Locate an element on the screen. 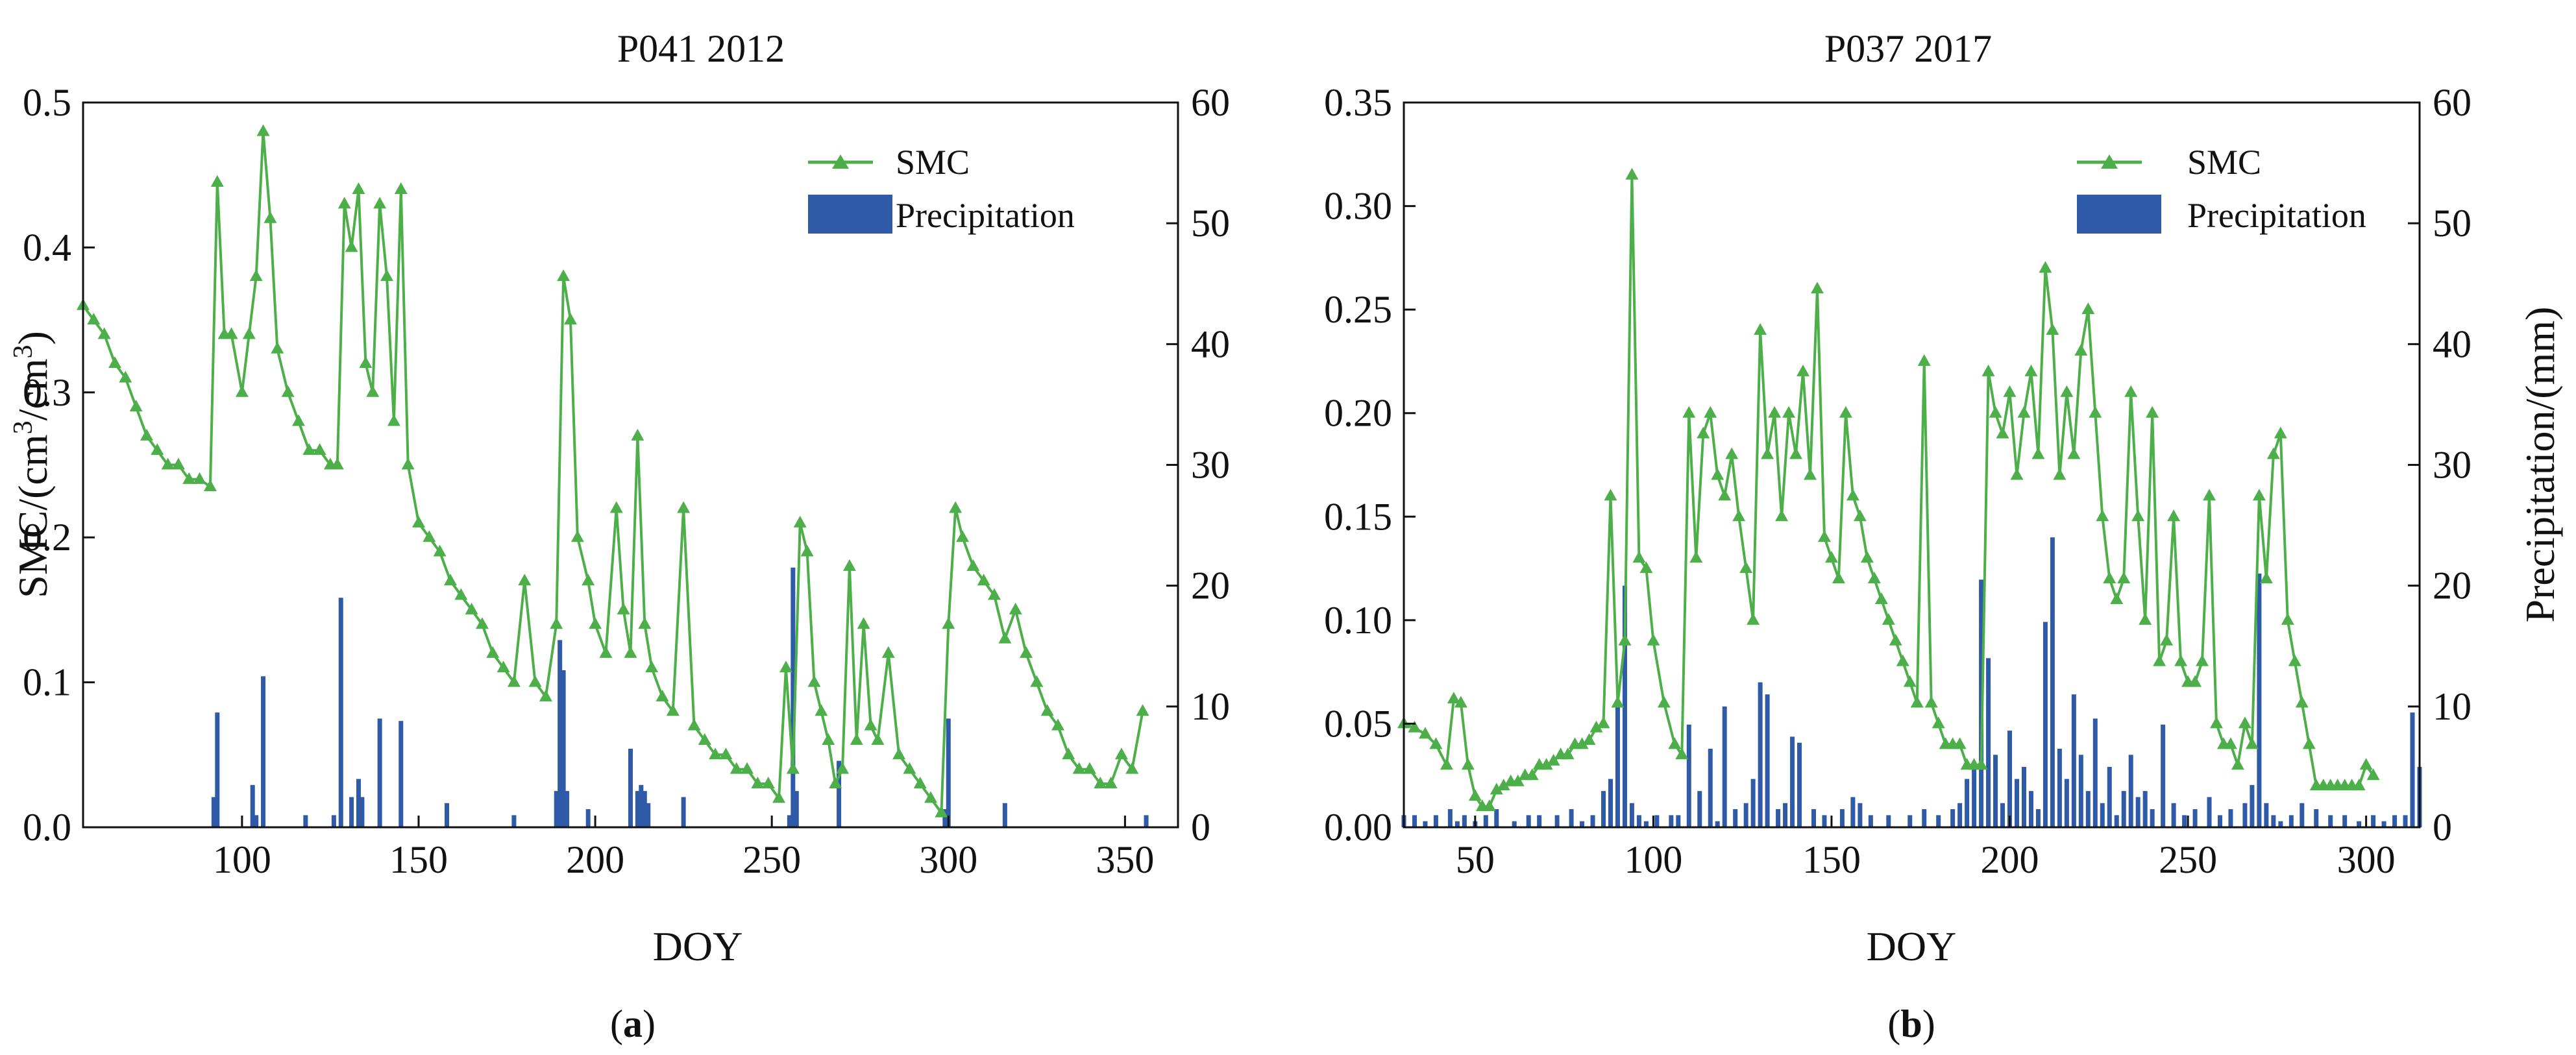  panel-a-y2-tick-label: 0 is located at coordinates (1200, 827).